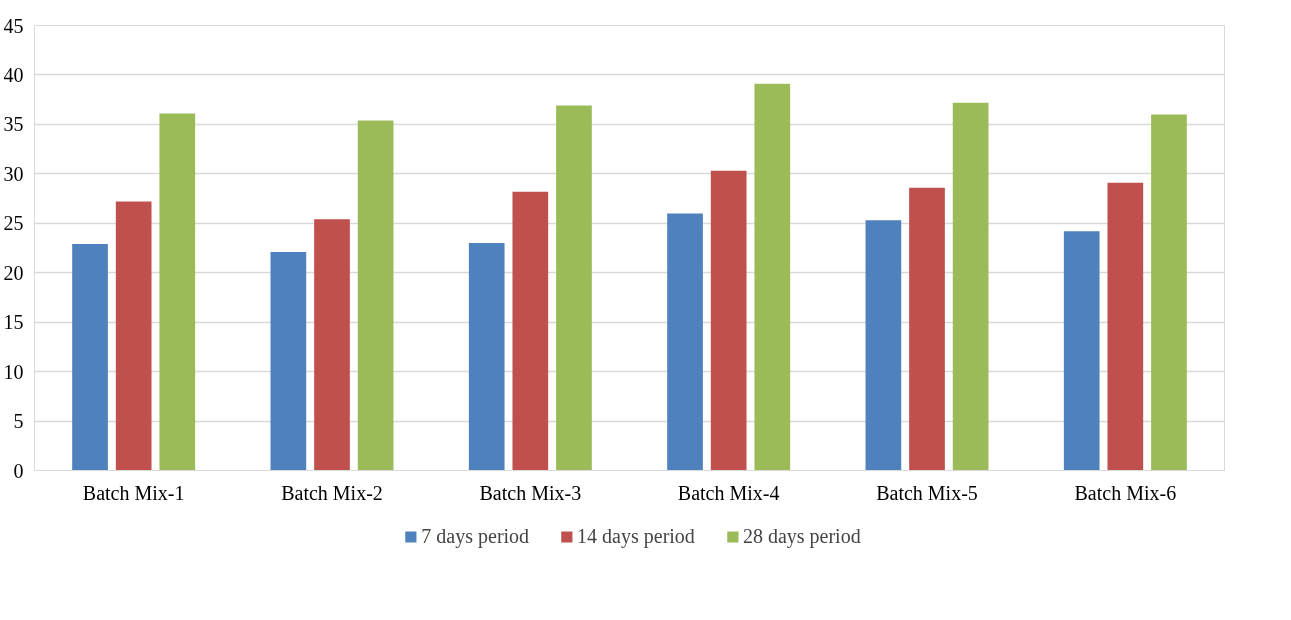  What do you see at coordinates (13, 371) in the screenshot?
I see `y-tick-label: 10` at bounding box center [13, 371].